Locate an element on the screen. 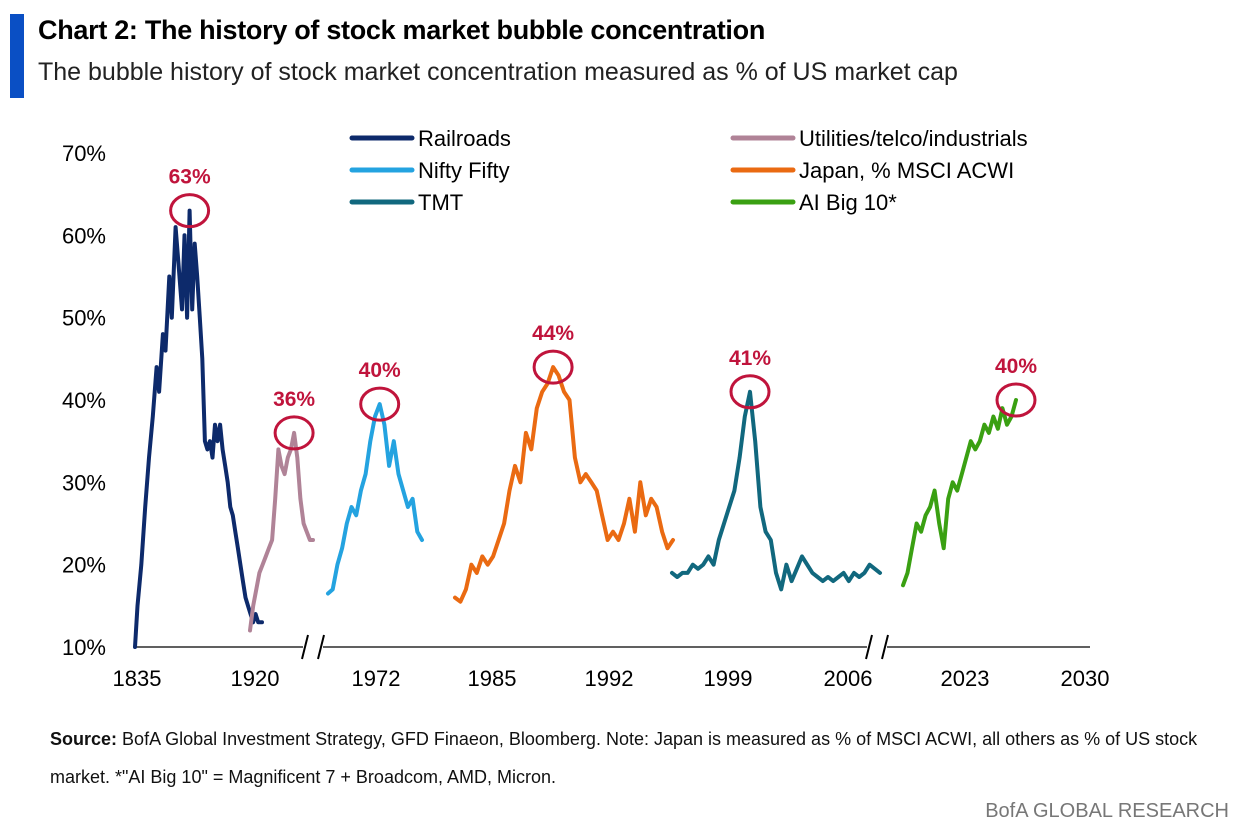  x-tick-label: 1972 is located at coordinates (376, 678).